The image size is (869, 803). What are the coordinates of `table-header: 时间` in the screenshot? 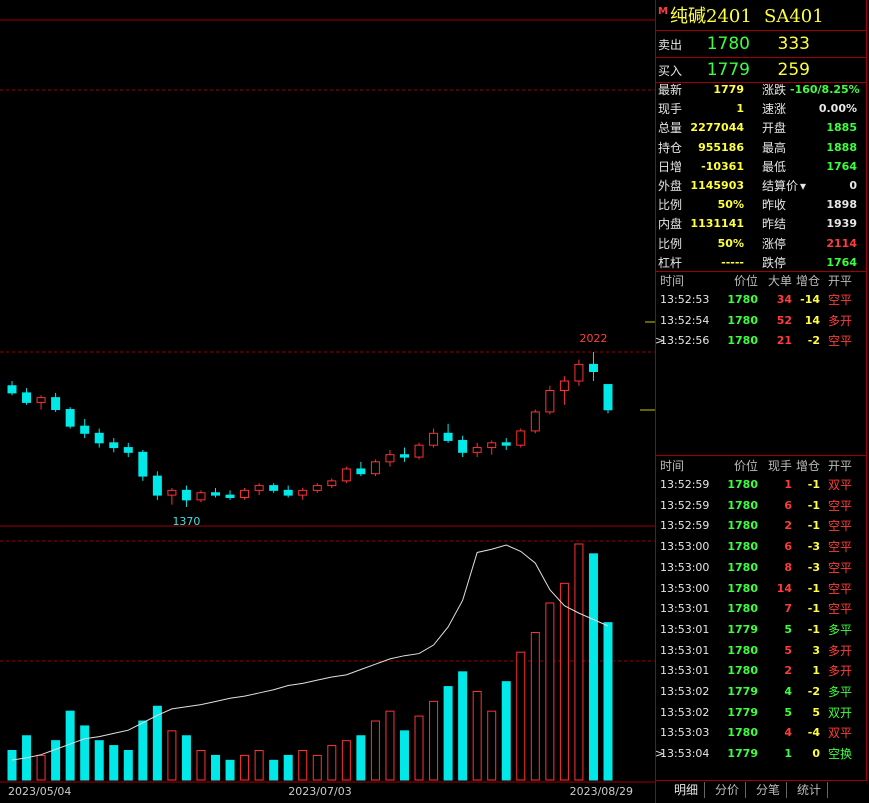 It's located at (672, 466).